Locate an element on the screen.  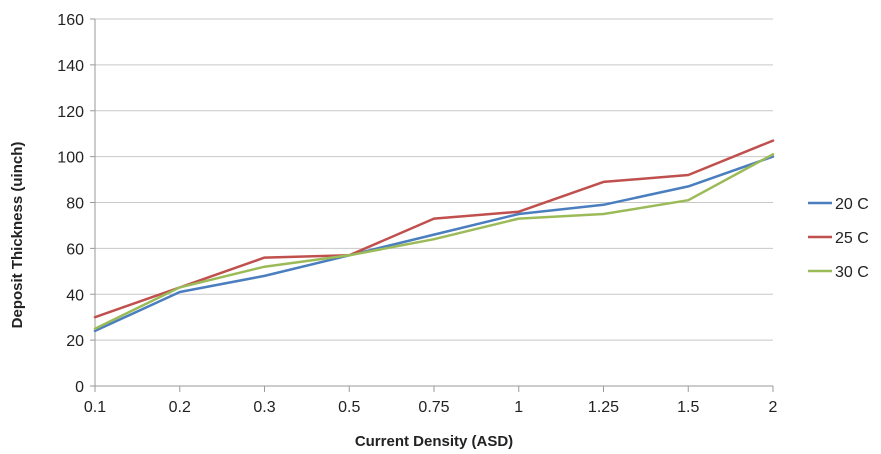
legend-entry: 20 C is located at coordinates (838, 204).